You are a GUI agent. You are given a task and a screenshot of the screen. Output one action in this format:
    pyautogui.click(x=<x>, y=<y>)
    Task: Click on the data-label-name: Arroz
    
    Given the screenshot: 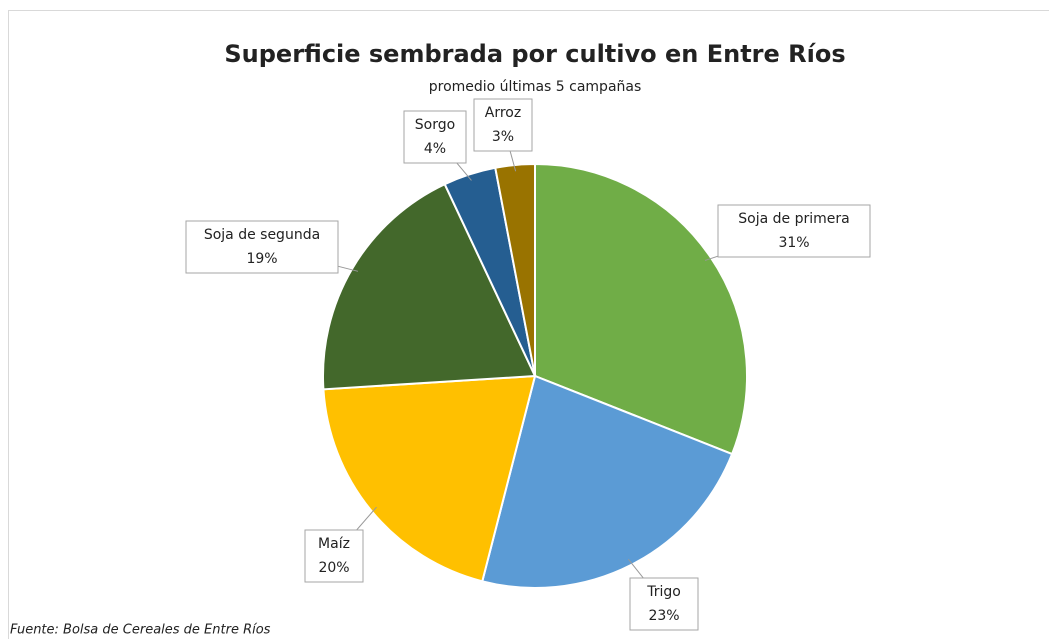 What is the action you would take?
    pyautogui.click(x=503, y=113)
    